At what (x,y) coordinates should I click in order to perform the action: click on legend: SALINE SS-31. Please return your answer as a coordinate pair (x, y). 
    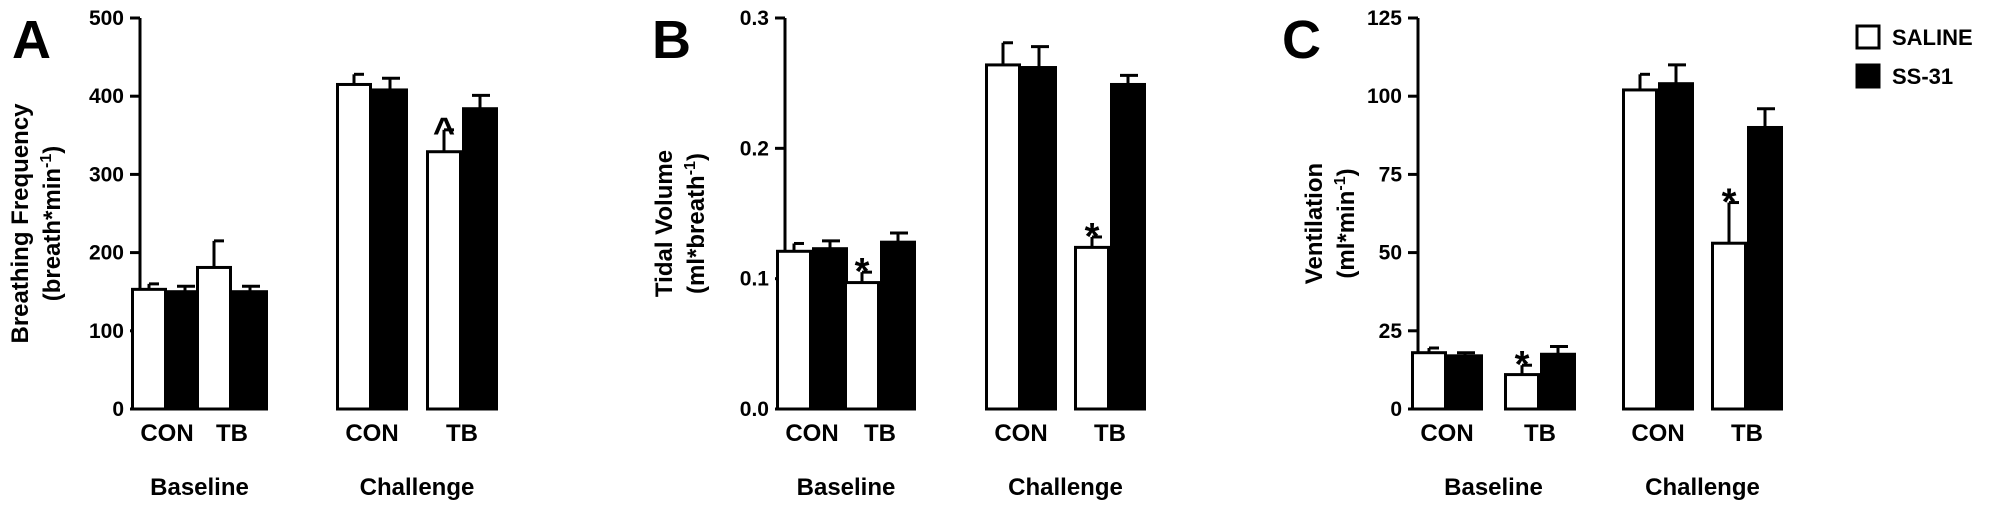
    Looking at the image, I should click on (1914, 56).